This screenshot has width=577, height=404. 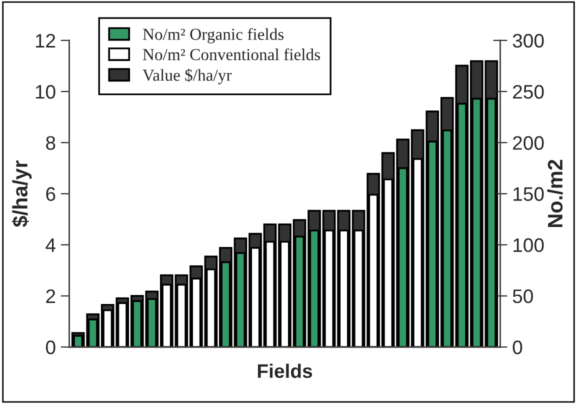 What do you see at coordinates (51, 194) in the screenshot?
I see `y-tick-label: 6` at bounding box center [51, 194].